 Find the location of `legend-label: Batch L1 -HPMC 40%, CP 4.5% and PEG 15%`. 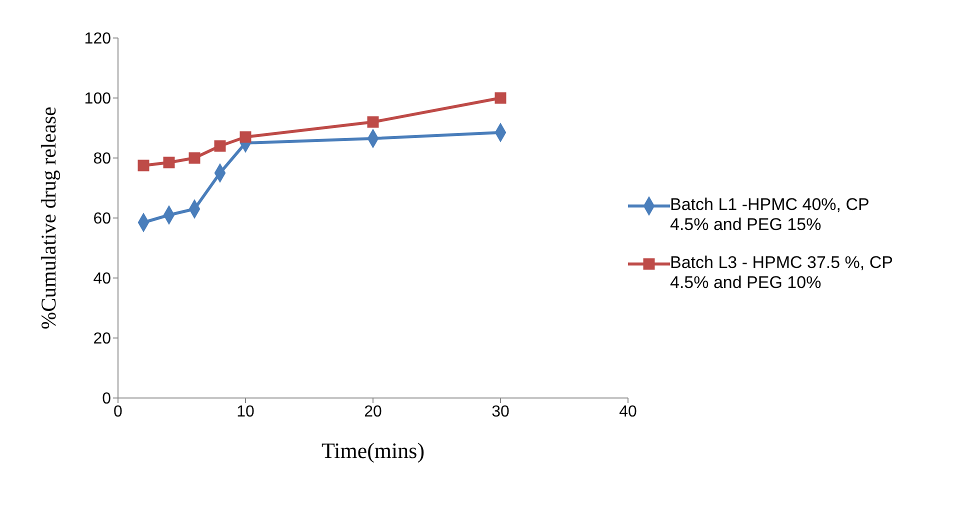

legend-label: Batch L1 -HPMC 40%, CP 4.5% and PEG 15% is located at coordinates (770, 215).